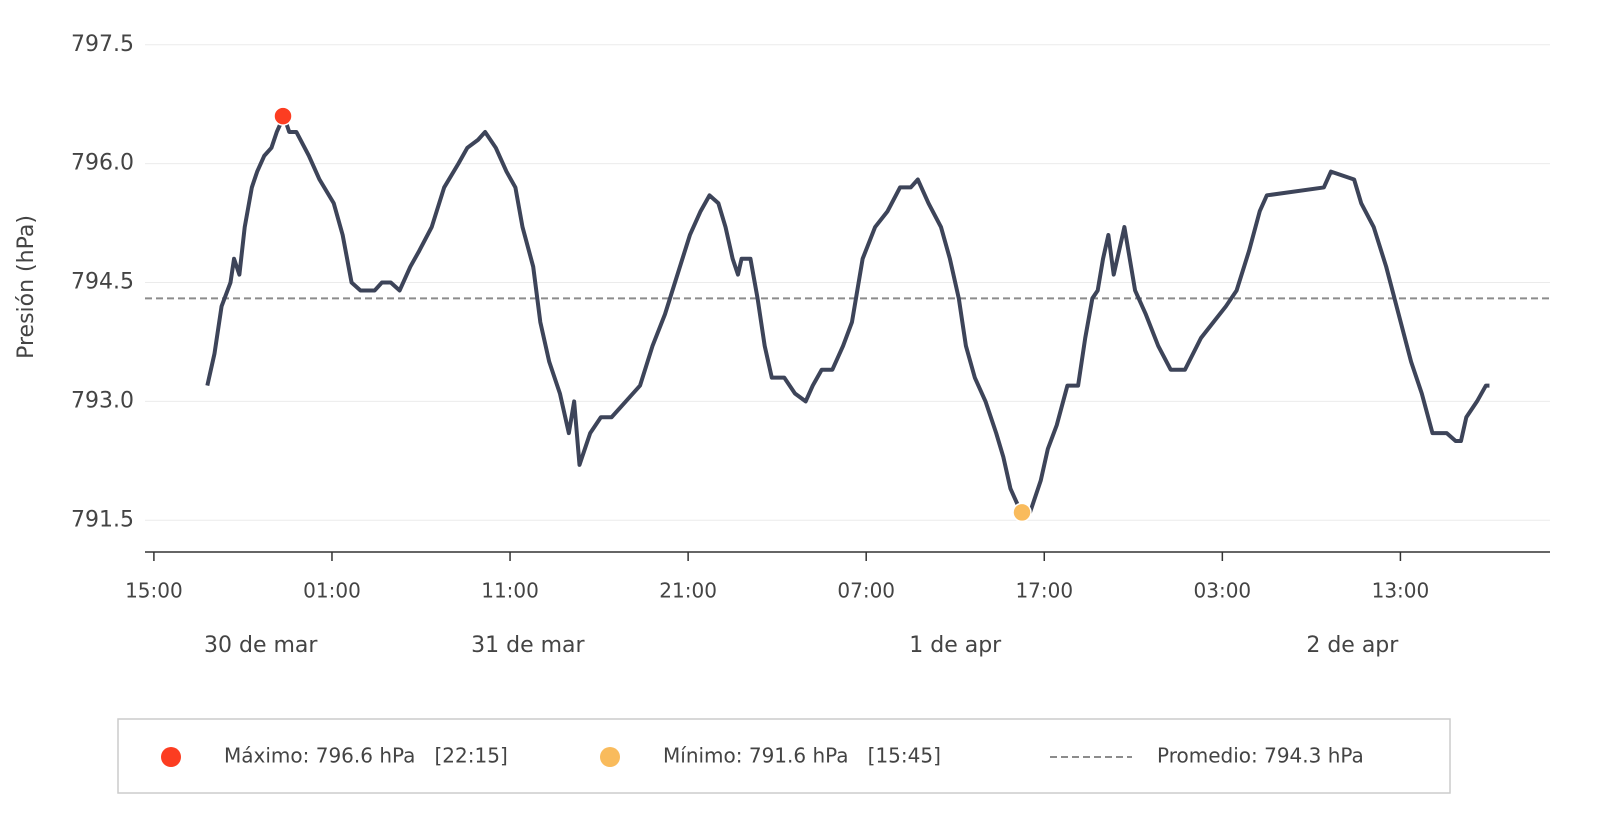 The height and width of the screenshot is (828, 1601). Describe the element at coordinates (688, 591) in the screenshot. I see `x-tick-label: 21:00` at that location.